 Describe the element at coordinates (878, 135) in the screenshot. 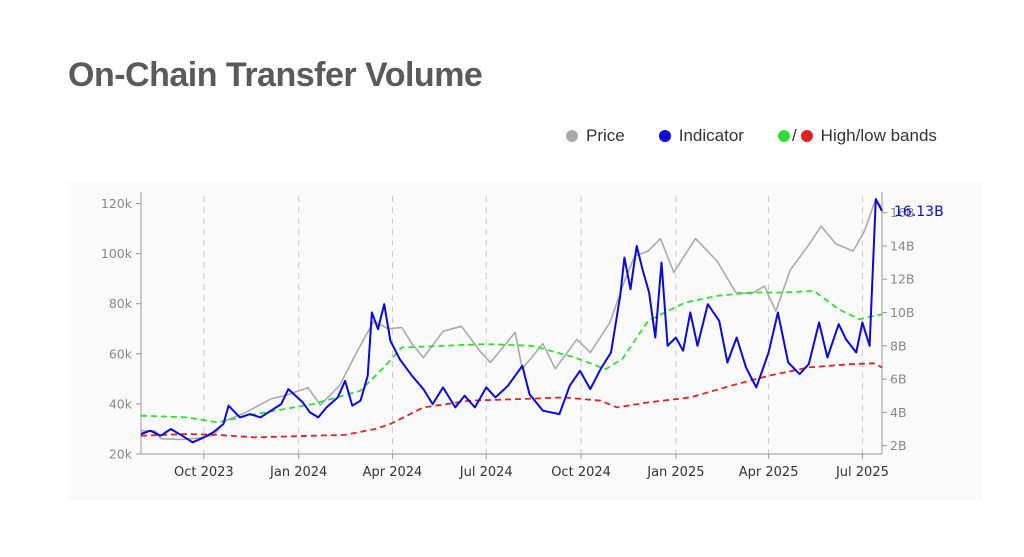

I see `legend-bands-label: High/low bands` at that location.